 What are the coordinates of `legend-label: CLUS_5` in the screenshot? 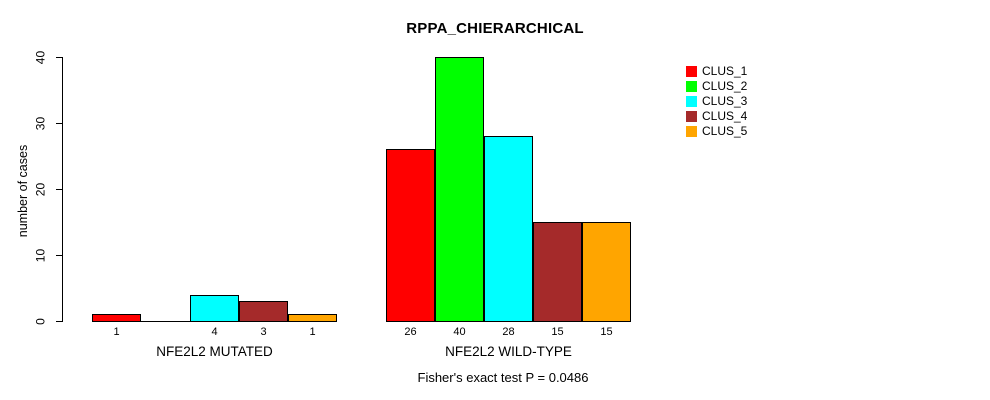 It's located at (725, 131).